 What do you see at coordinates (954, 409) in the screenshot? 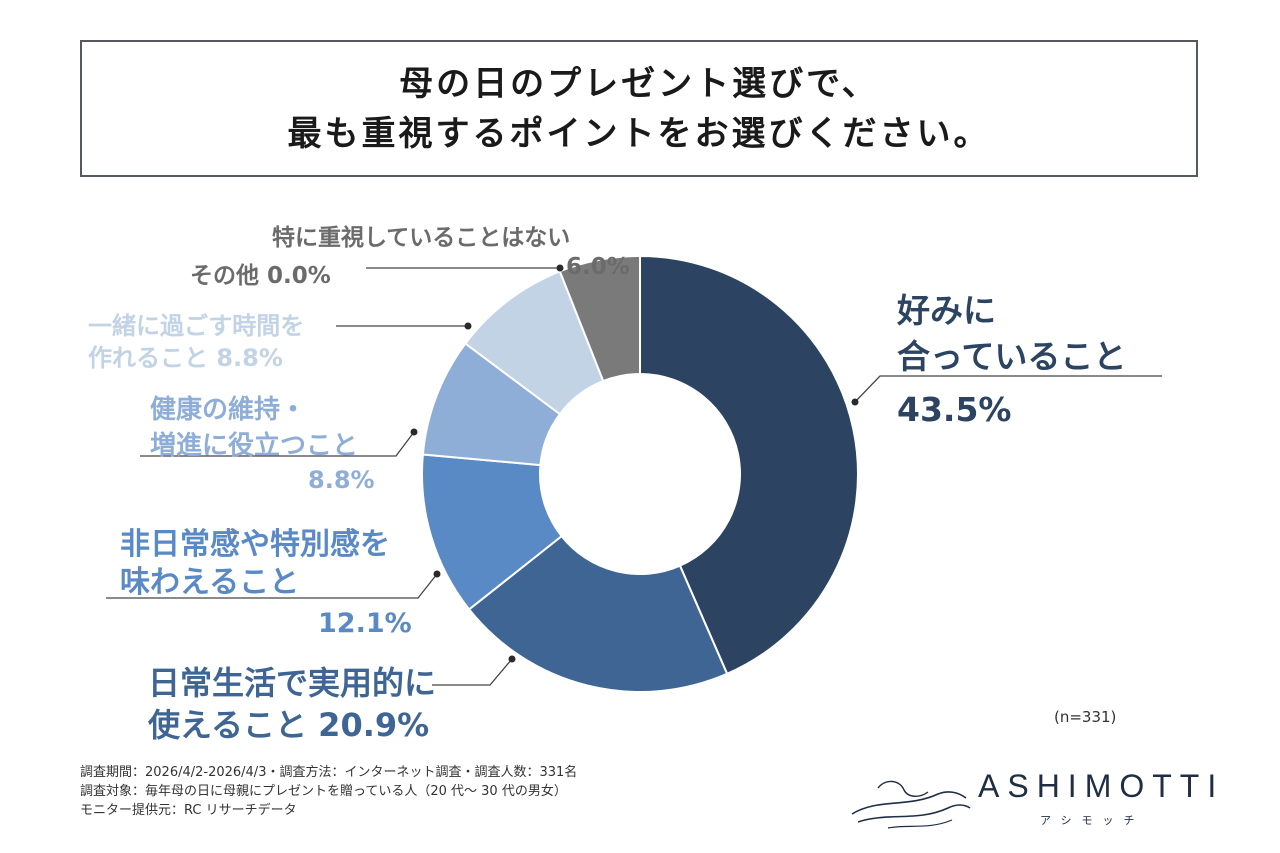
I see `value-like-their-taste: 43.5%` at bounding box center [954, 409].